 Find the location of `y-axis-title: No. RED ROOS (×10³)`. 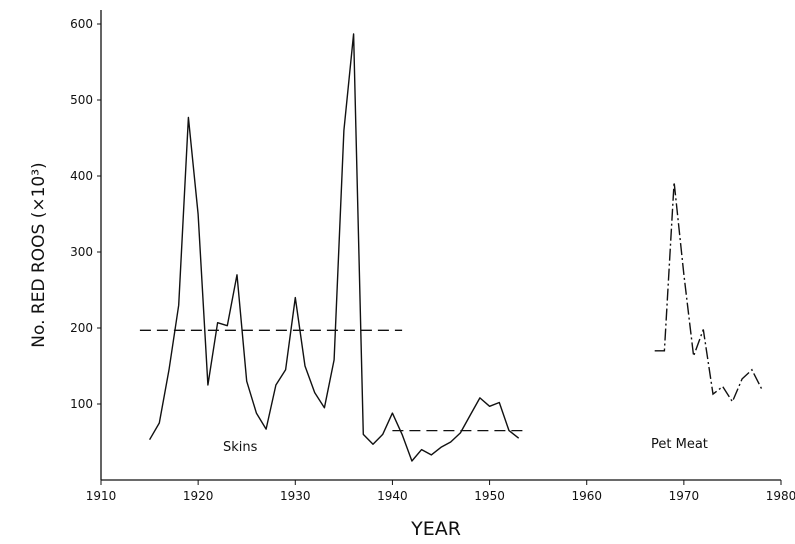

y-axis-title: No. RED ROOS (×10³) is located at coordinates (39, 254).